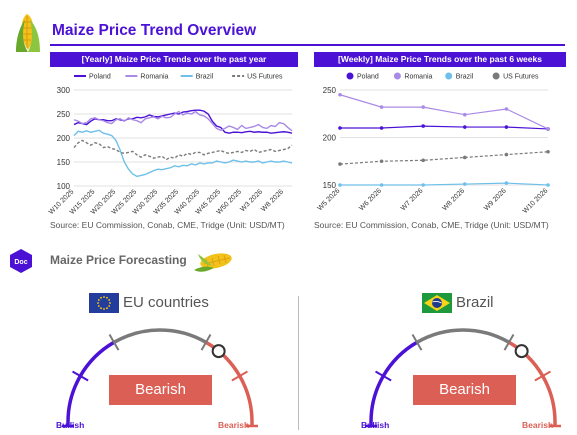  What do you see at coordinates (166, 302) in the screenshot?
I see `eu-country-label: EU countries` at bounding box center [166, 302].